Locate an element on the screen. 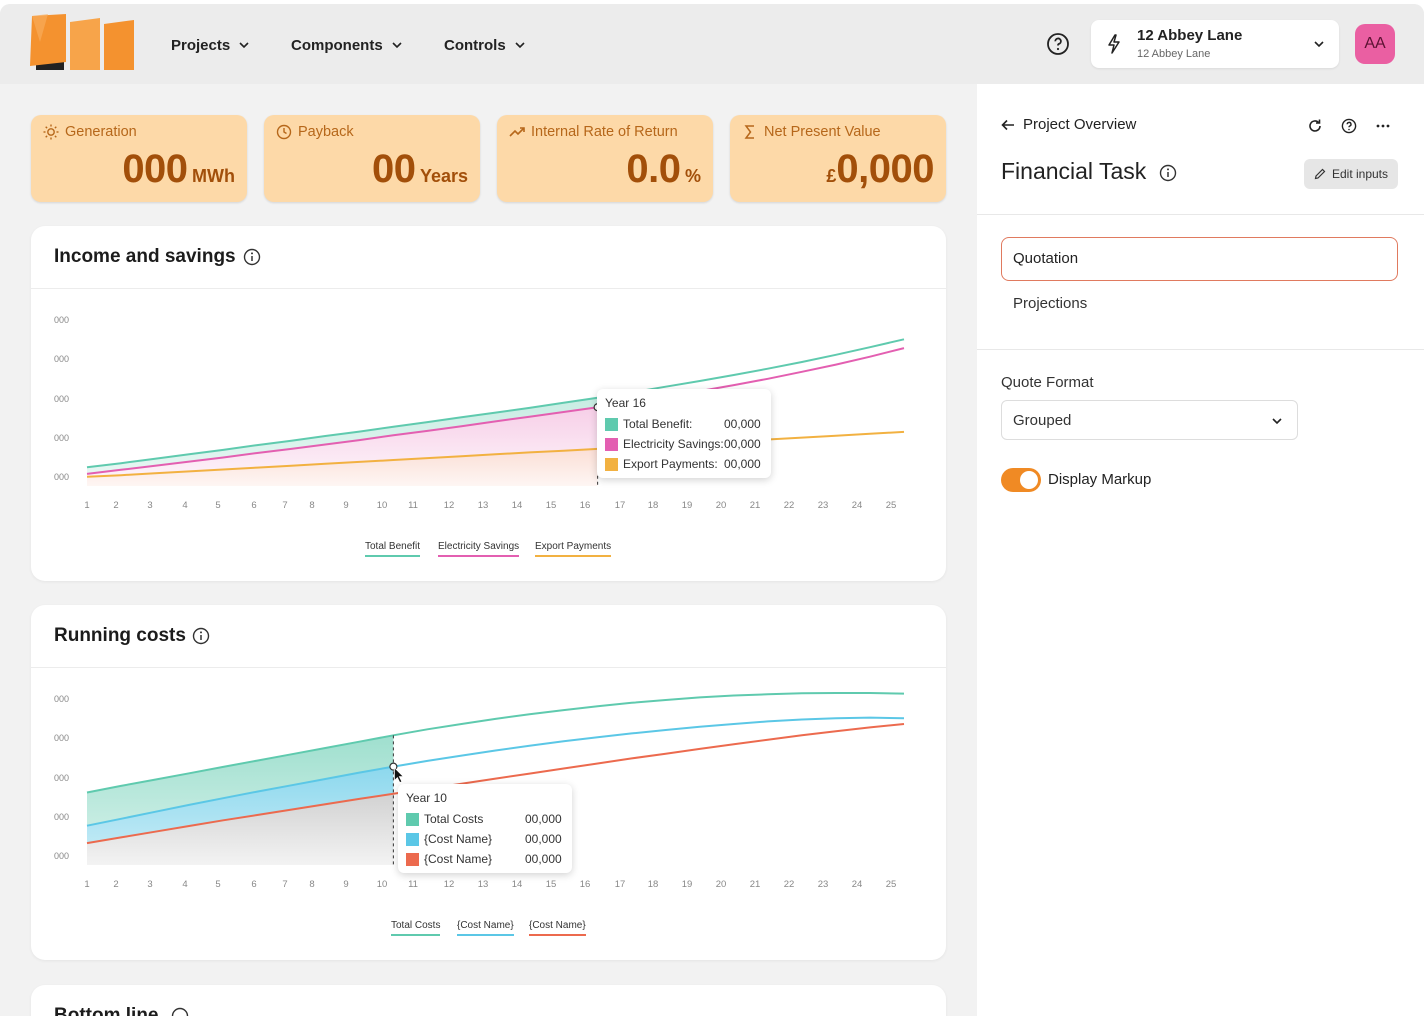  option-projections: Projections is located at coordinates (1050, 303).